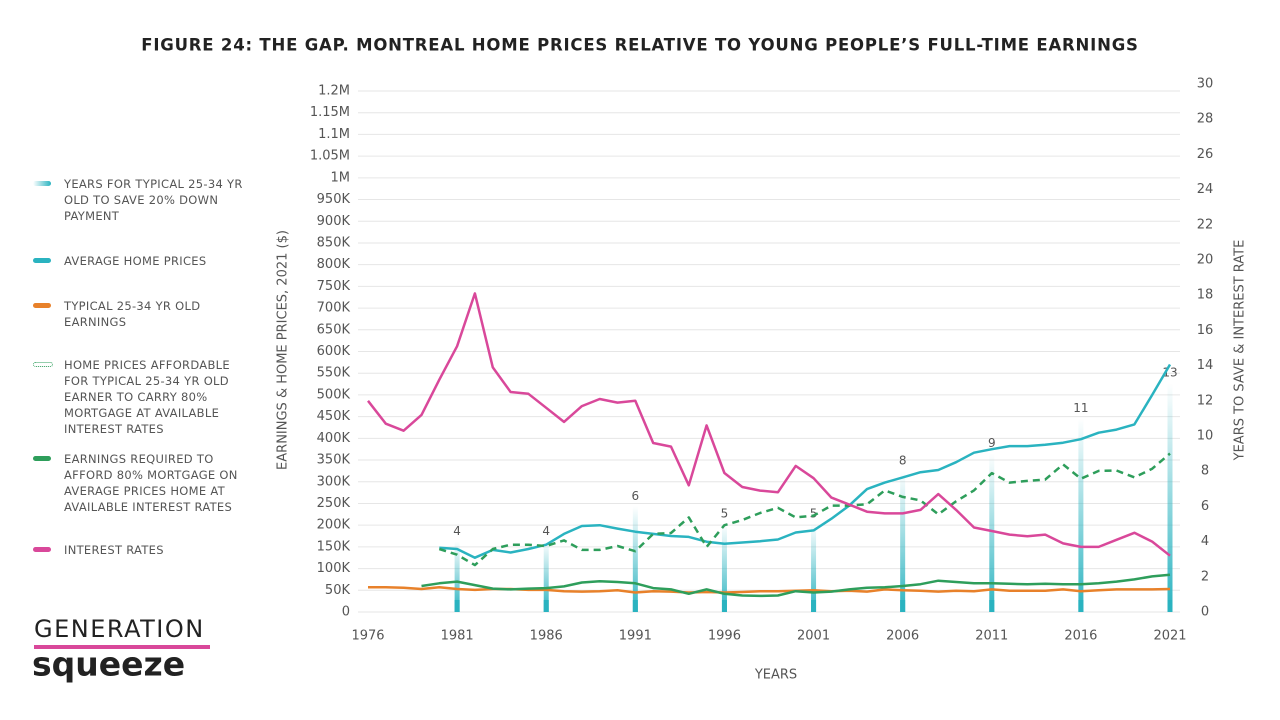 Image resolution: width=1280 pixels, height=720 pixels. What do you see at coordinates (1205, 295) in the screenshot?
I see `y2-tick-label: 18` at bounding box center [1205, 295].